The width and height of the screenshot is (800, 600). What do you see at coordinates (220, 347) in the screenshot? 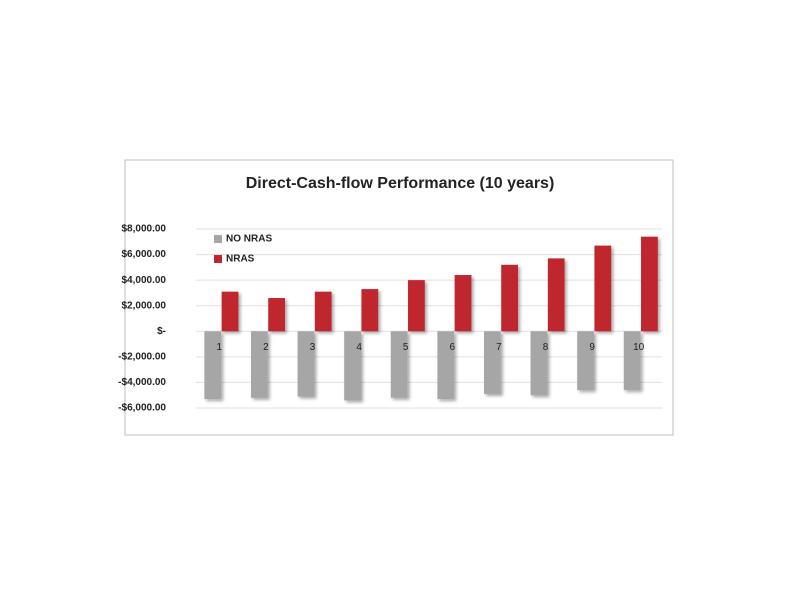
I see `x-tick-label: 1` at bounding box center [220, 347].